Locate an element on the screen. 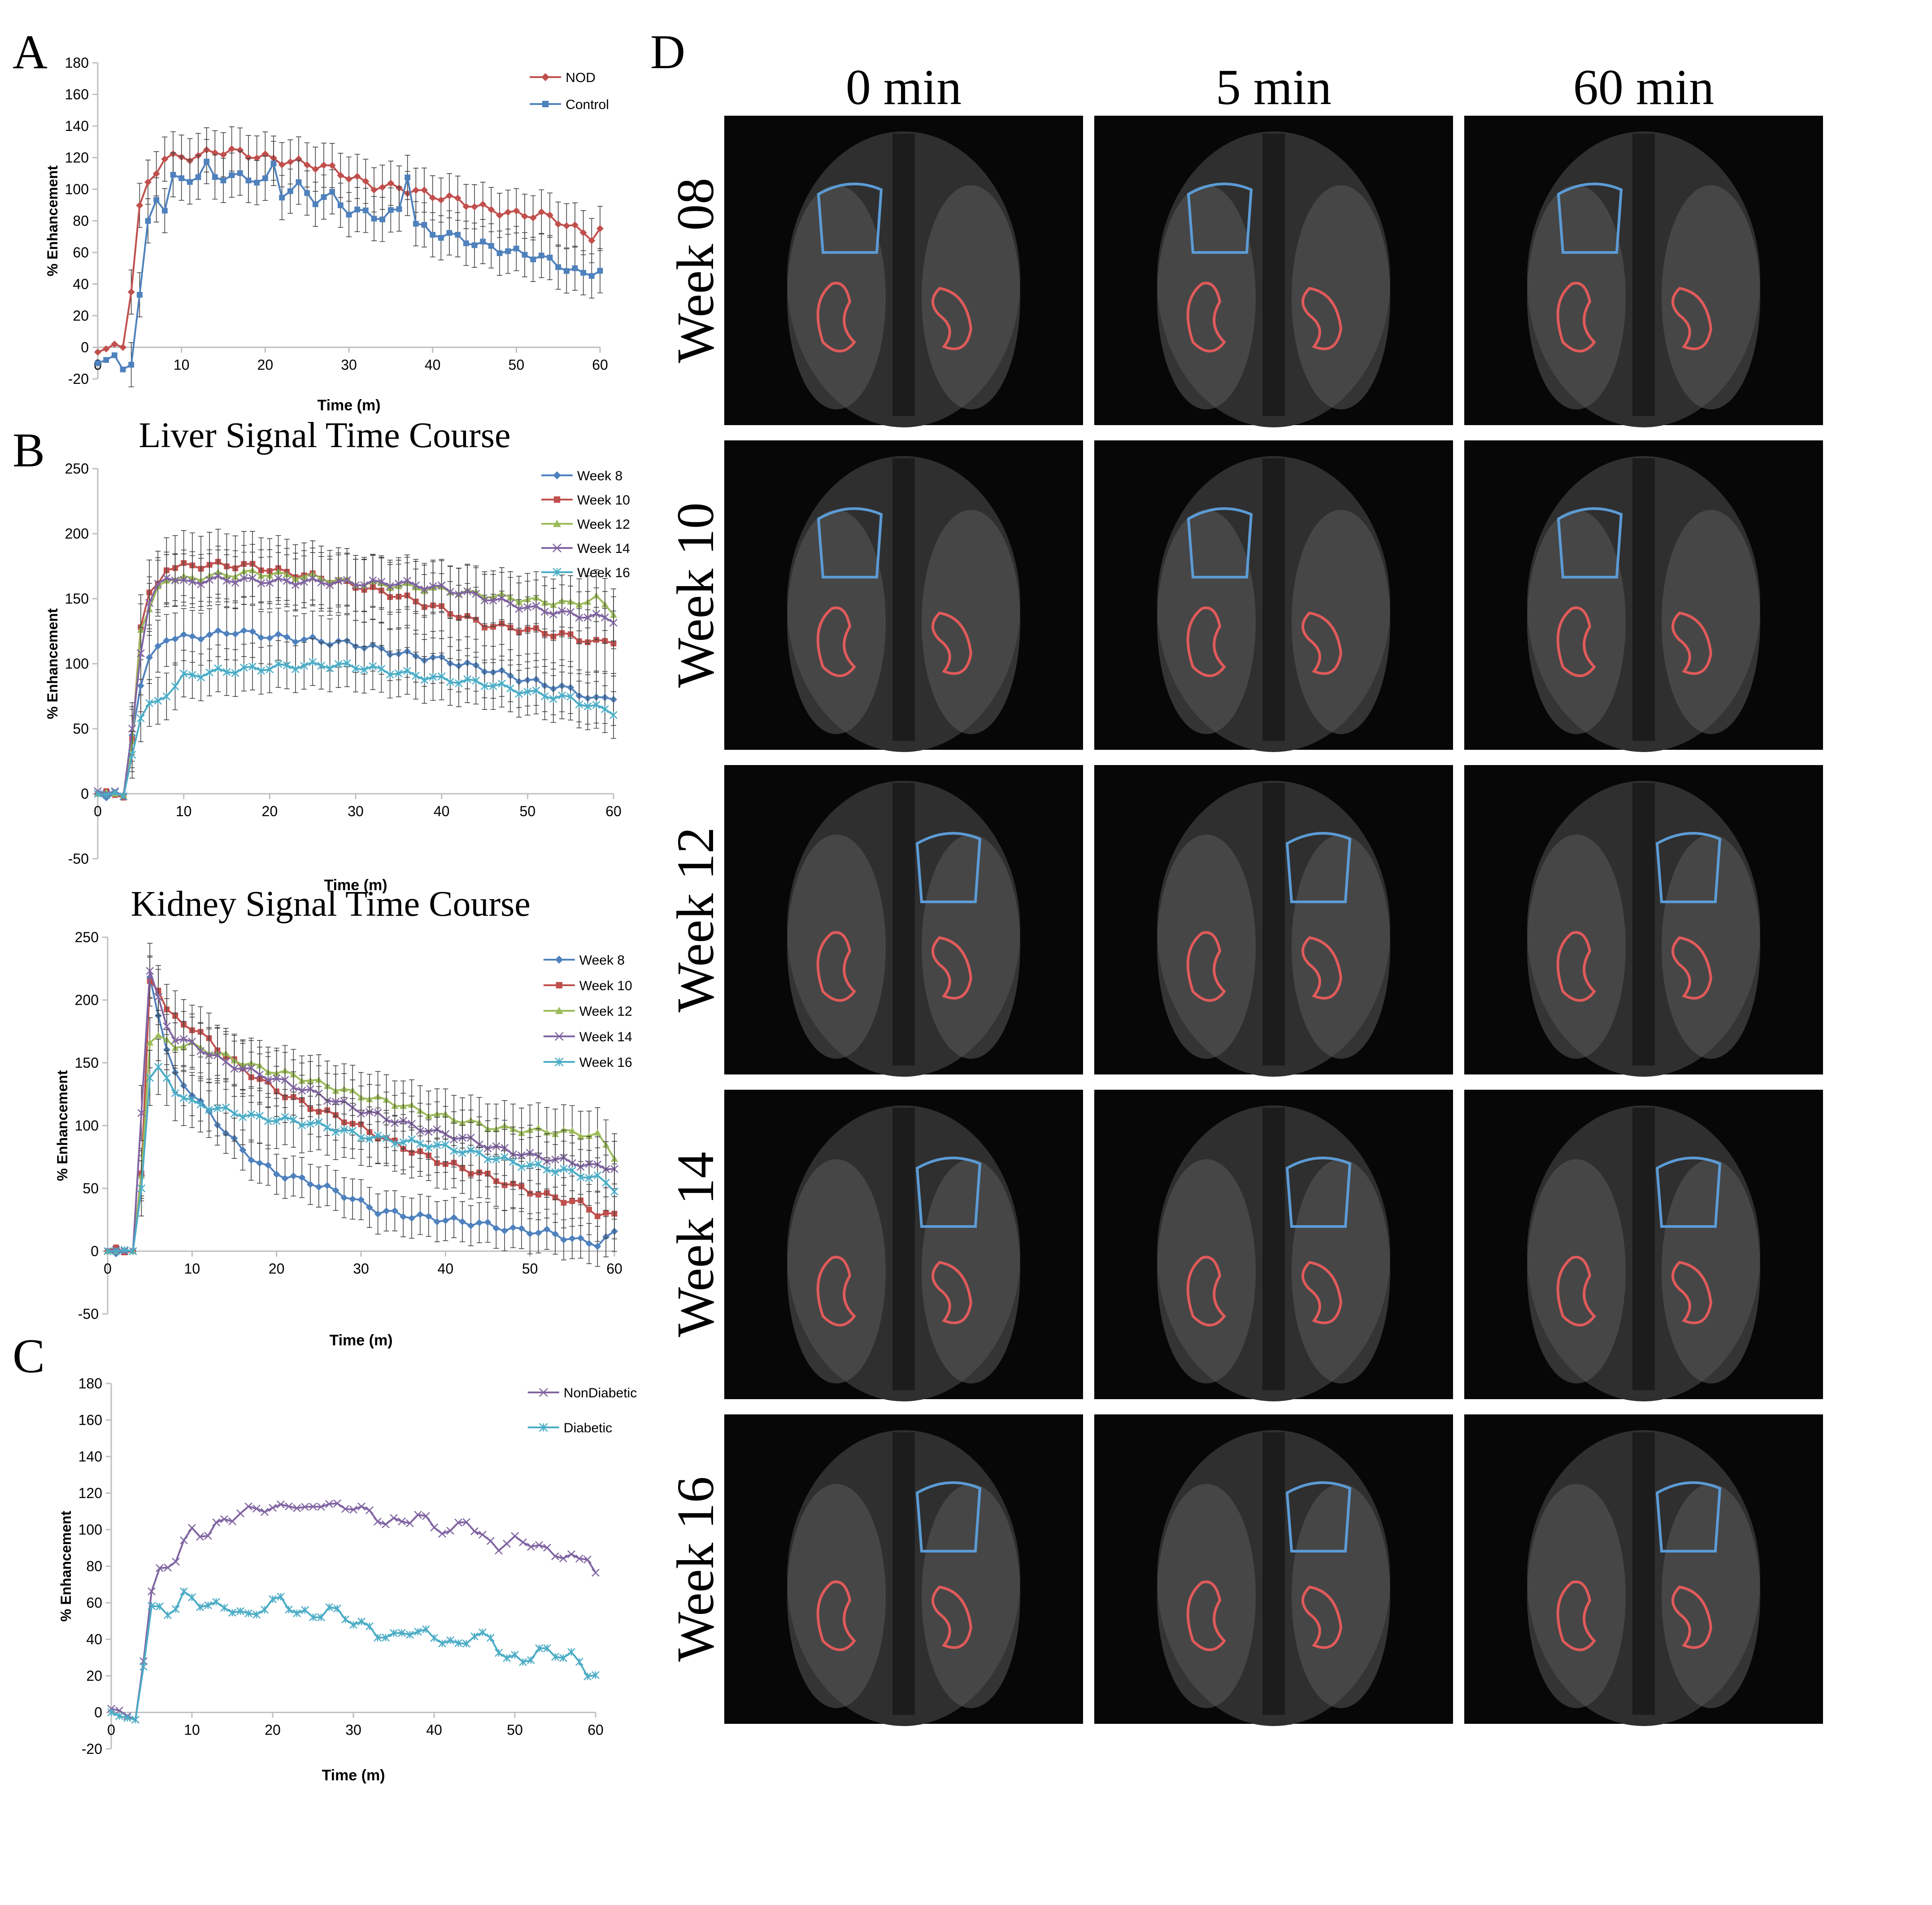 The image size is (1932, 1905). x-tick-label: 30 is located at coordinates (356, 811).